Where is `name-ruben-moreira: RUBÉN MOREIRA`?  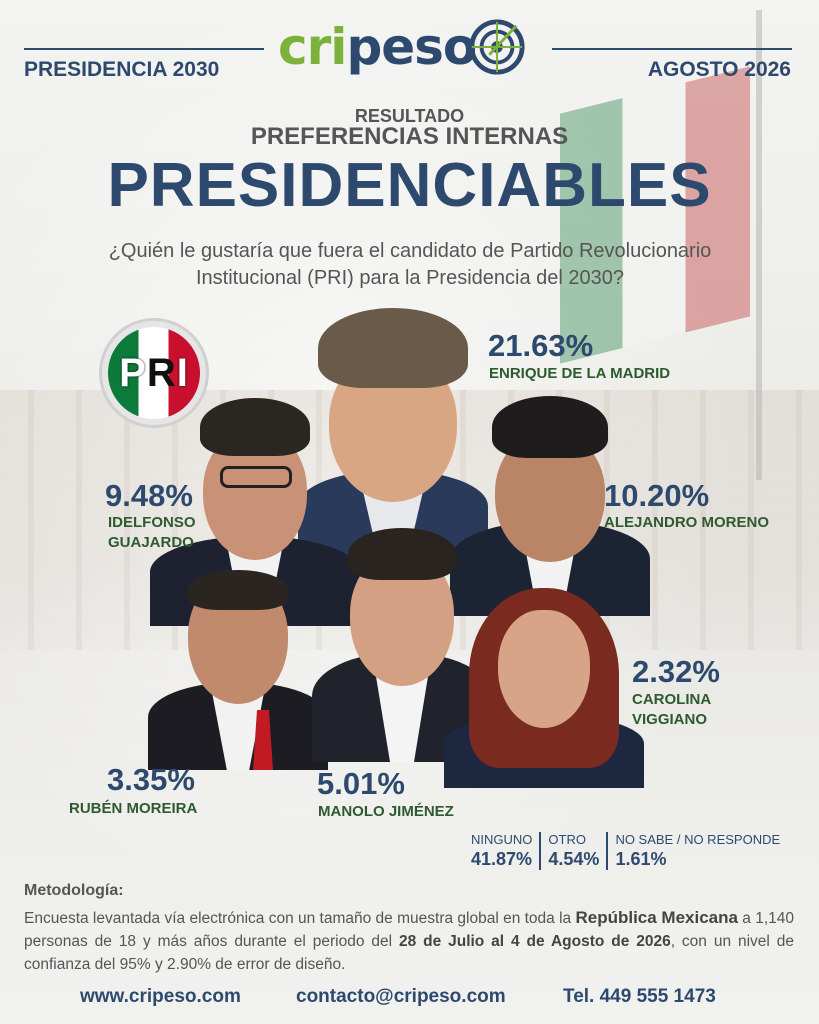 name-ruben-moreira: RUBÉN MOREIRA is located at coordinates (133, 808).